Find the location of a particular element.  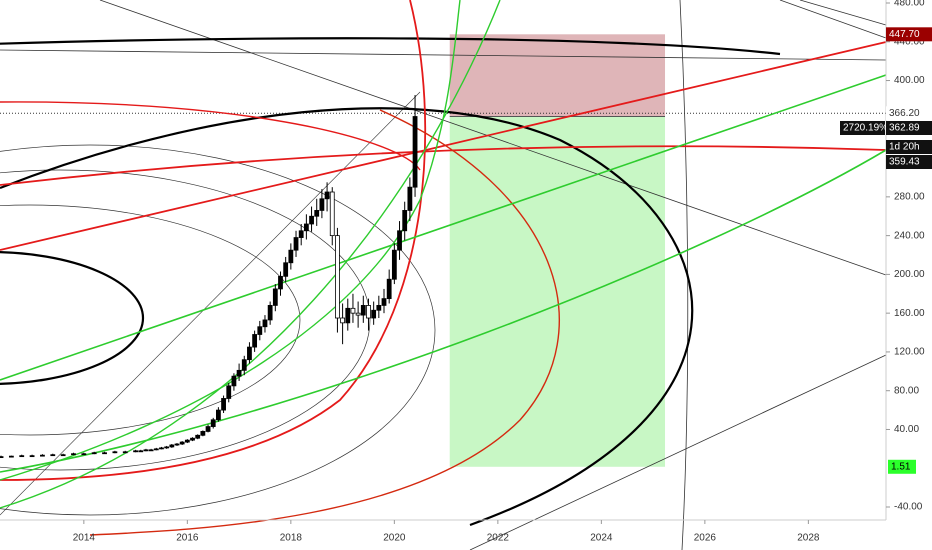

y-tick-label: -40.00 is located at coordinates (908, 507).